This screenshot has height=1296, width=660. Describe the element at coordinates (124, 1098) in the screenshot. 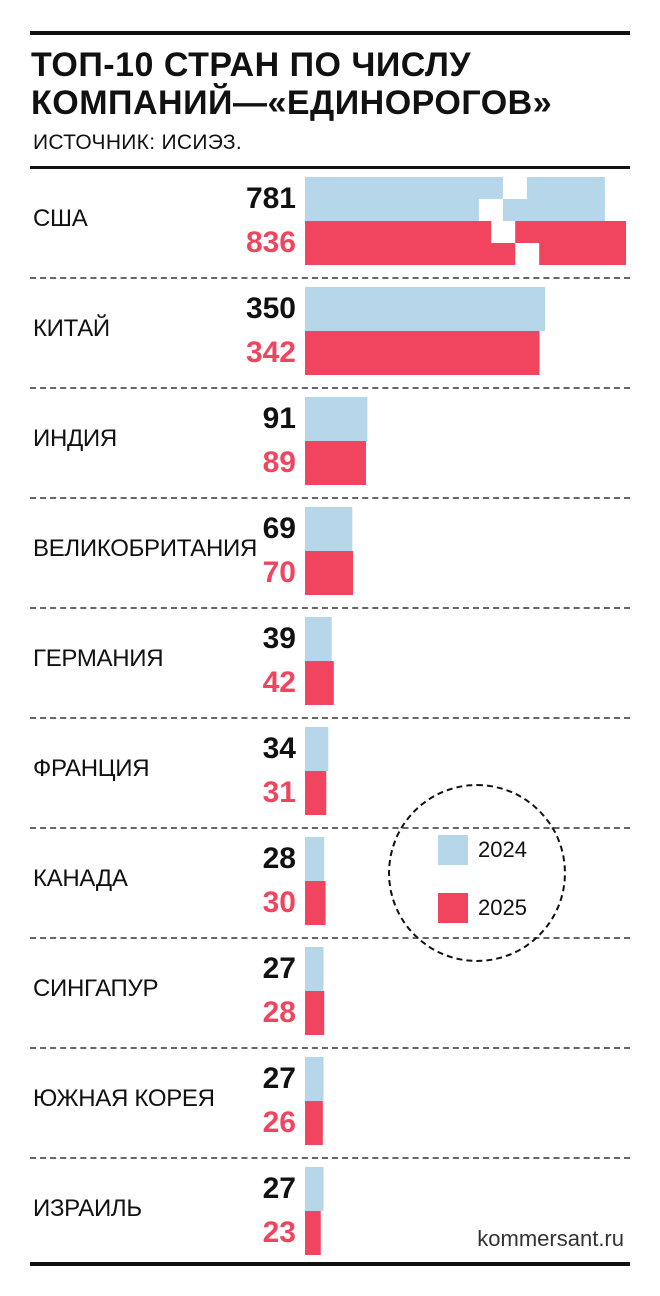

I see `country-label: ЮЖНАЯ КОРЕЯ` at that location.